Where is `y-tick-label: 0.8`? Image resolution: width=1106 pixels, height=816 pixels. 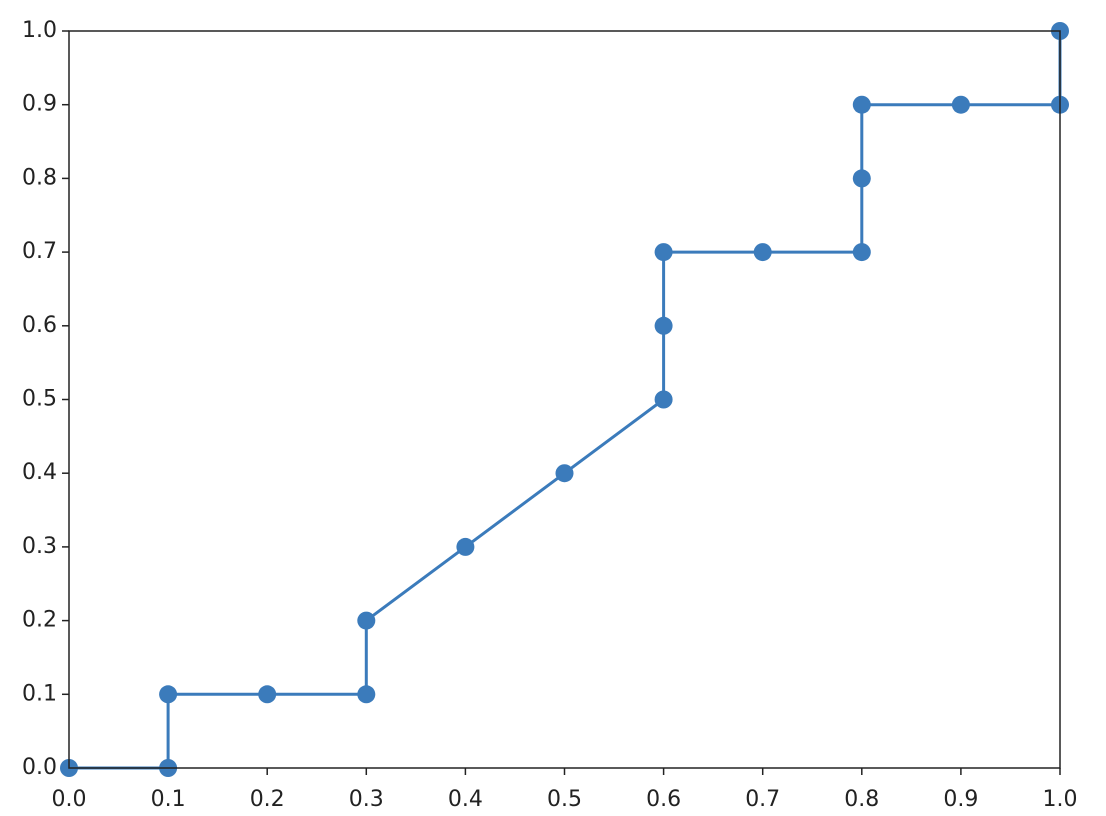
y-tick-label: 0.8 is located at coordinates (39, 177).